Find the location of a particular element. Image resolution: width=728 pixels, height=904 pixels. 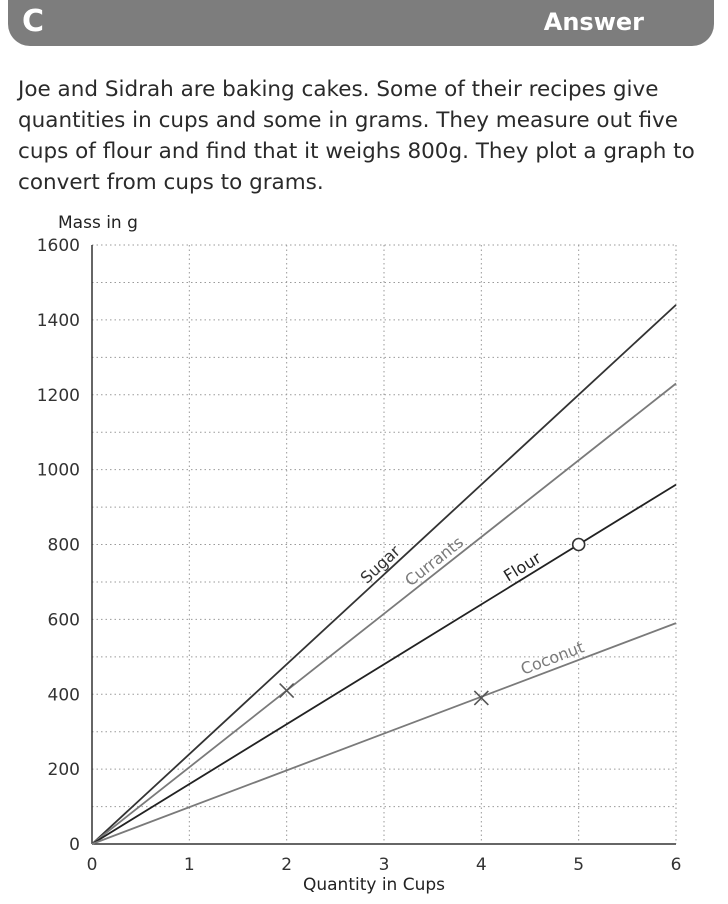

y-tick-label: 600 is located at coordinates (64, 620).